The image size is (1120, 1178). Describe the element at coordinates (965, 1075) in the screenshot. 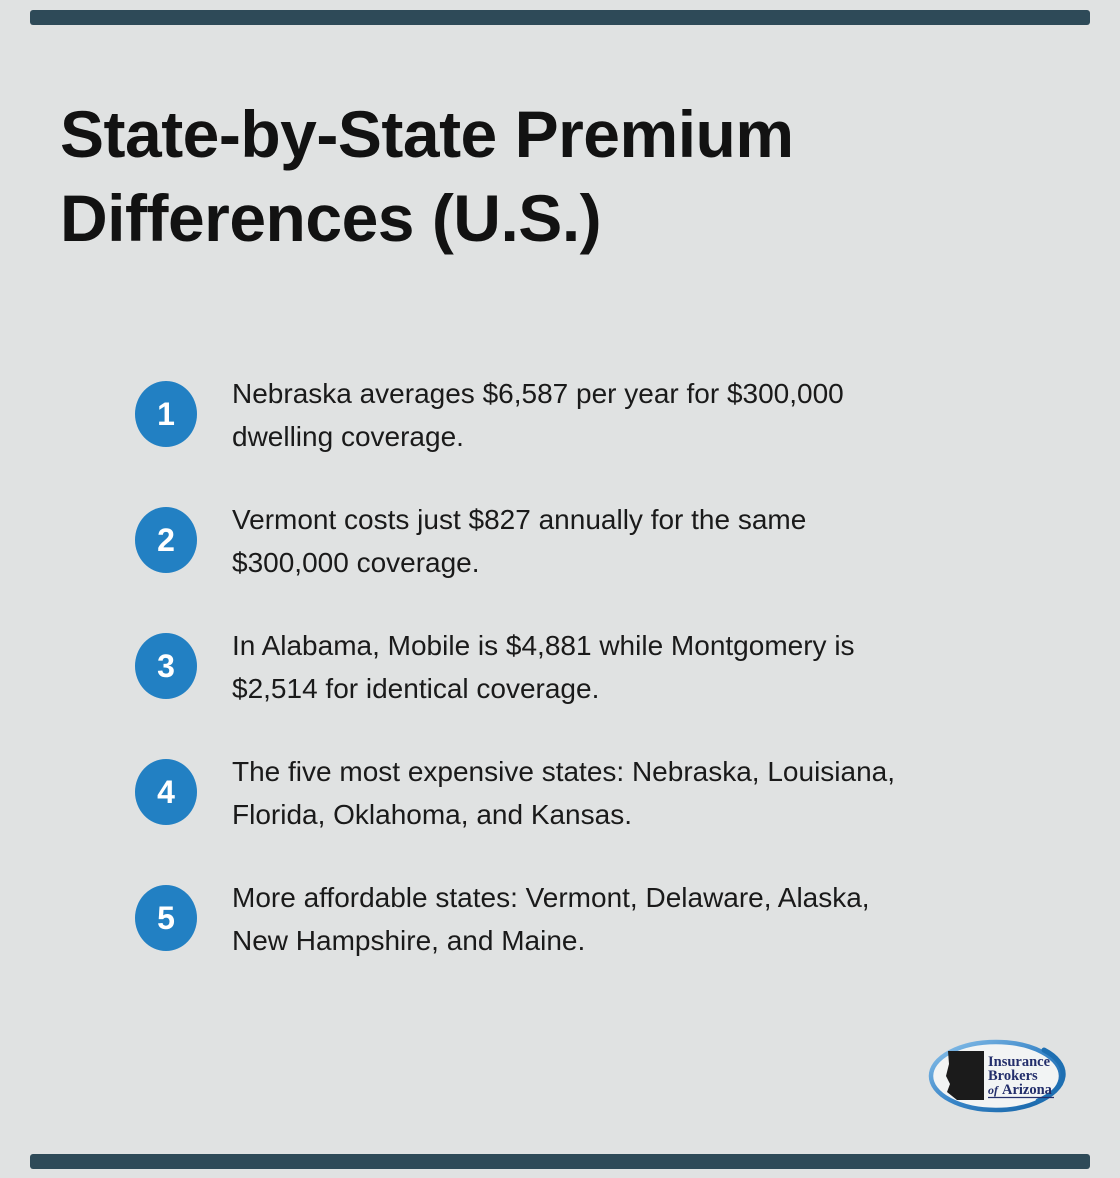

I see `arizona-state-icon` at that location.